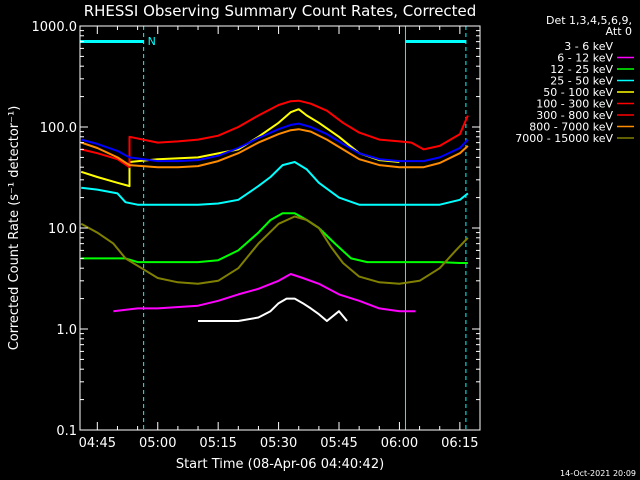 This screenshot has height=480, width=640. Describe the element at coordinates (581, 81) in the screenshot. I see `legend-label: 25 - 50 keV` at that location.